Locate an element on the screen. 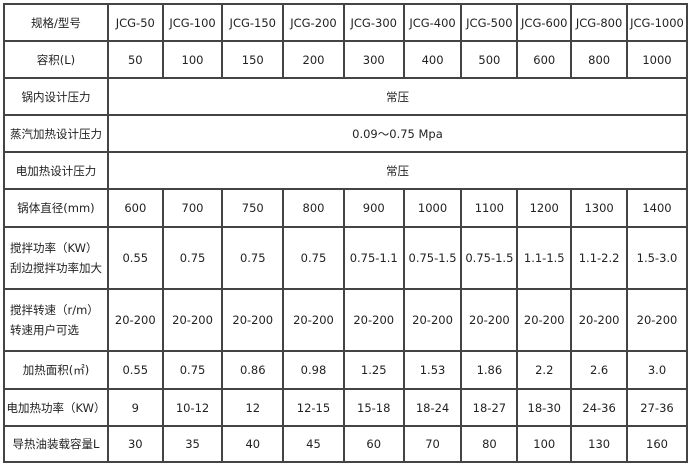 Image resolution: width=688 pixels, height=464 pixels. table-cell: 50 is located at coordinates (135, 59).